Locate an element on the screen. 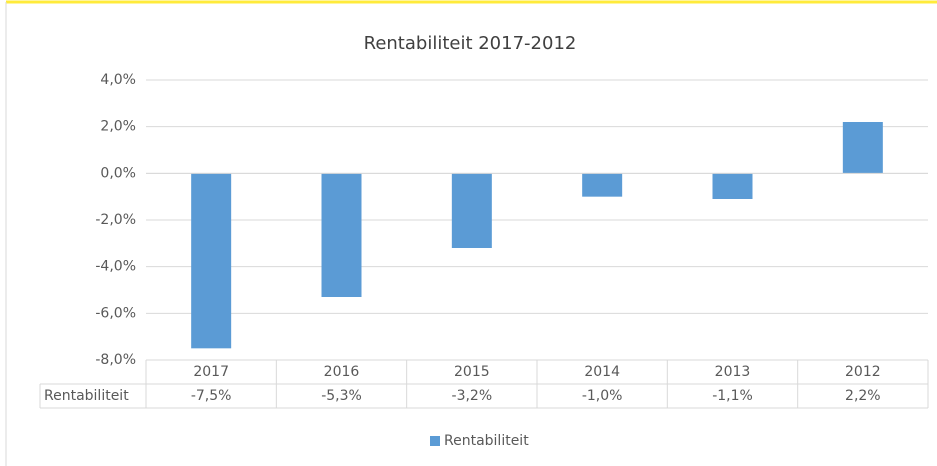 The height and width of the screenshot is (466, 937). x-tick-label: 2015 is located at coordinates (472, 372).